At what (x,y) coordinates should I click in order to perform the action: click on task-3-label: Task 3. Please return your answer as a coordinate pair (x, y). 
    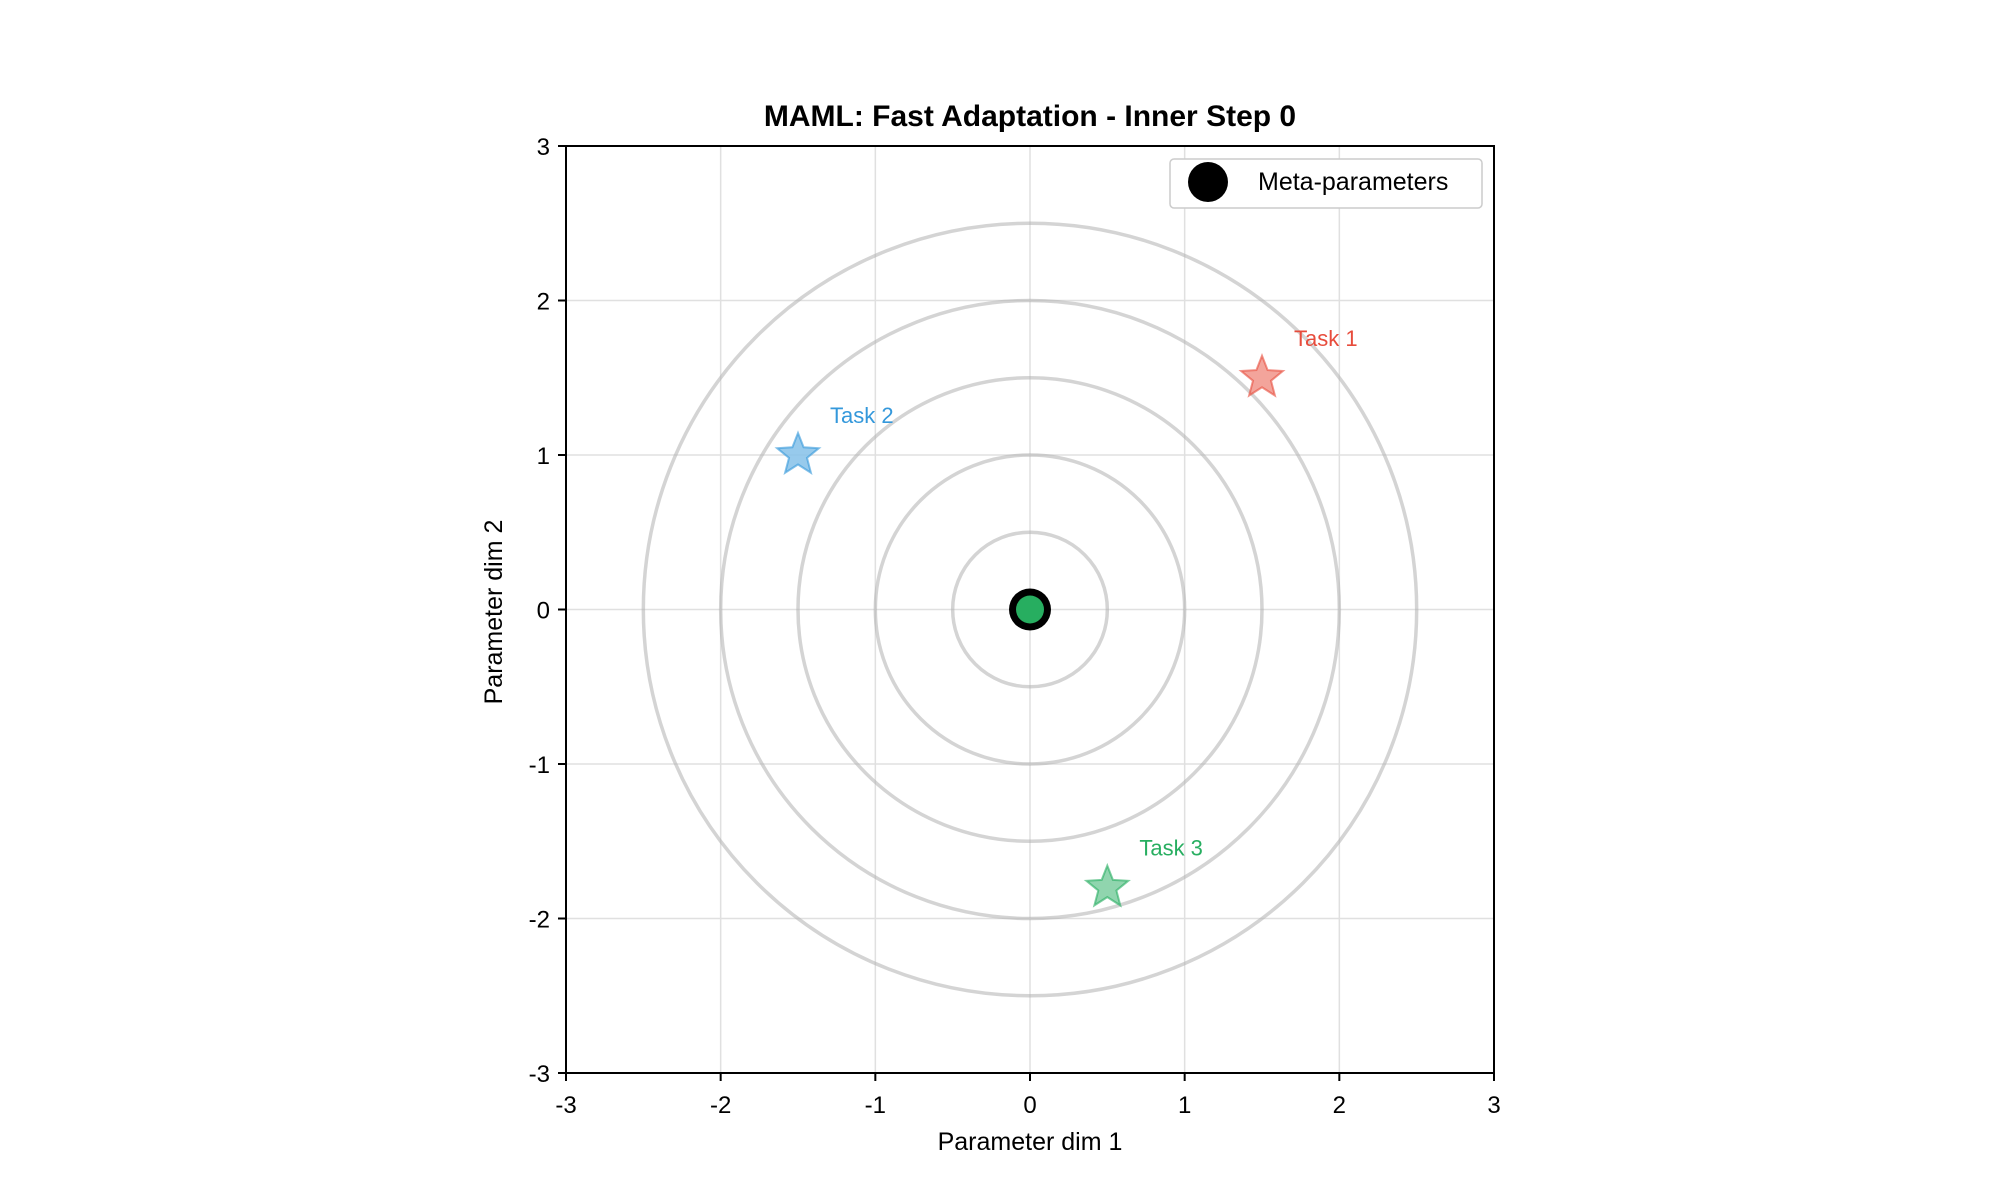
    Looking at the image, I should click on (1171, 848).